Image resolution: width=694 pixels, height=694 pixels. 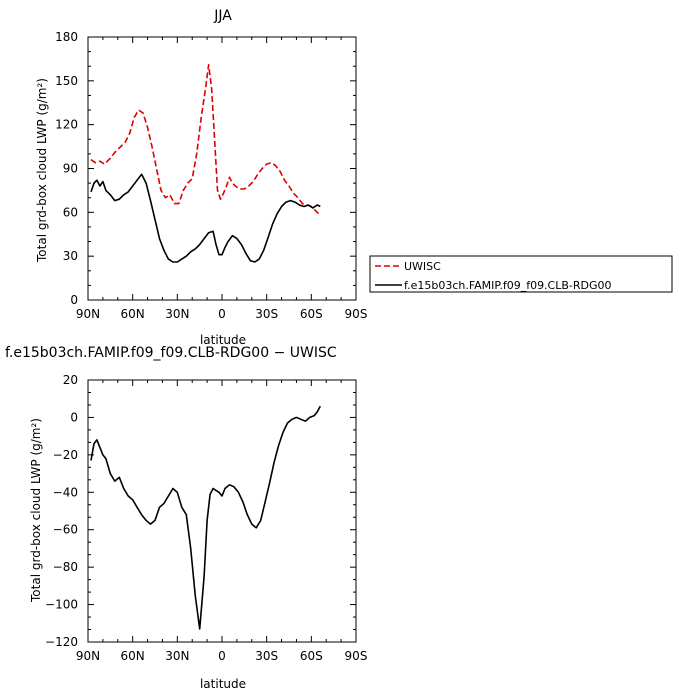 I want to click on bottom-y-tick-label: −60, so click(x=65, y=530).